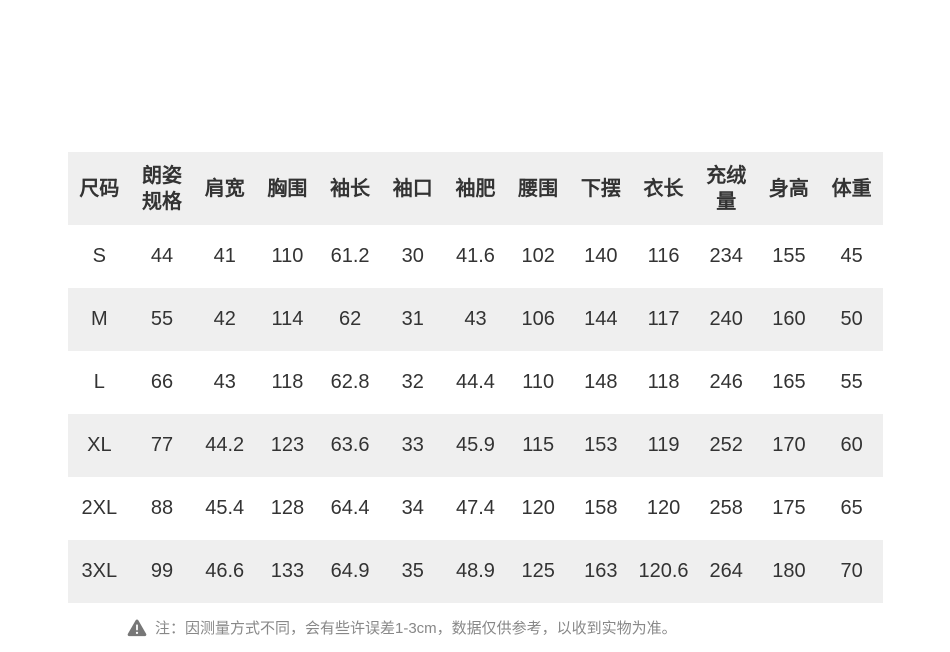 This screenshot has width=950, height=652. What do you see at coordinates (726, 445) in the screenshot?
I see `measurement-cell: 252` at bounding box center [726, 445].